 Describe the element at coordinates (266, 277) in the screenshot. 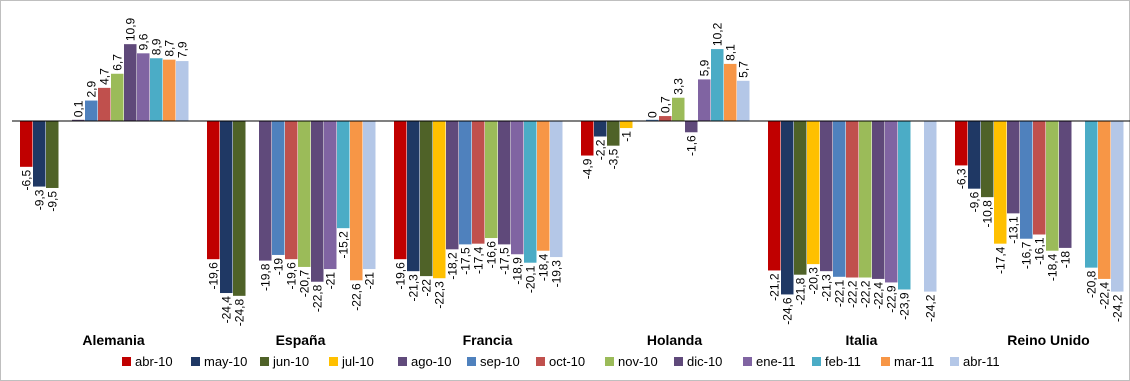

I see `bar-value-label: -19,8` at that location.